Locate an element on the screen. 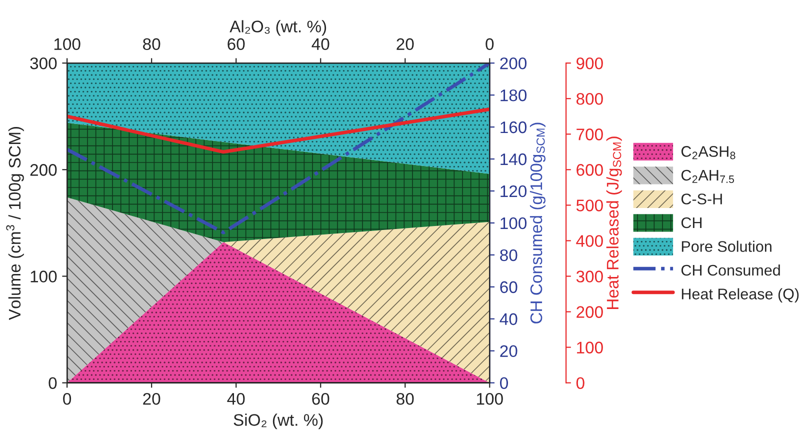 This screenshot has width=808, height=438. y-tick-label: 300 is located at coordinates (43, 63).